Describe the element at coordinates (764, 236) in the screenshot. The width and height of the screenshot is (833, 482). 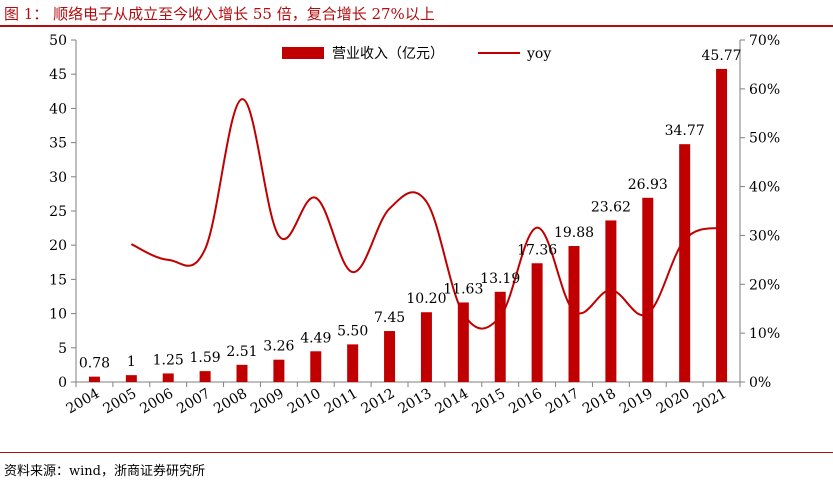
I see `y-right-tick-label: 30%` at that location.